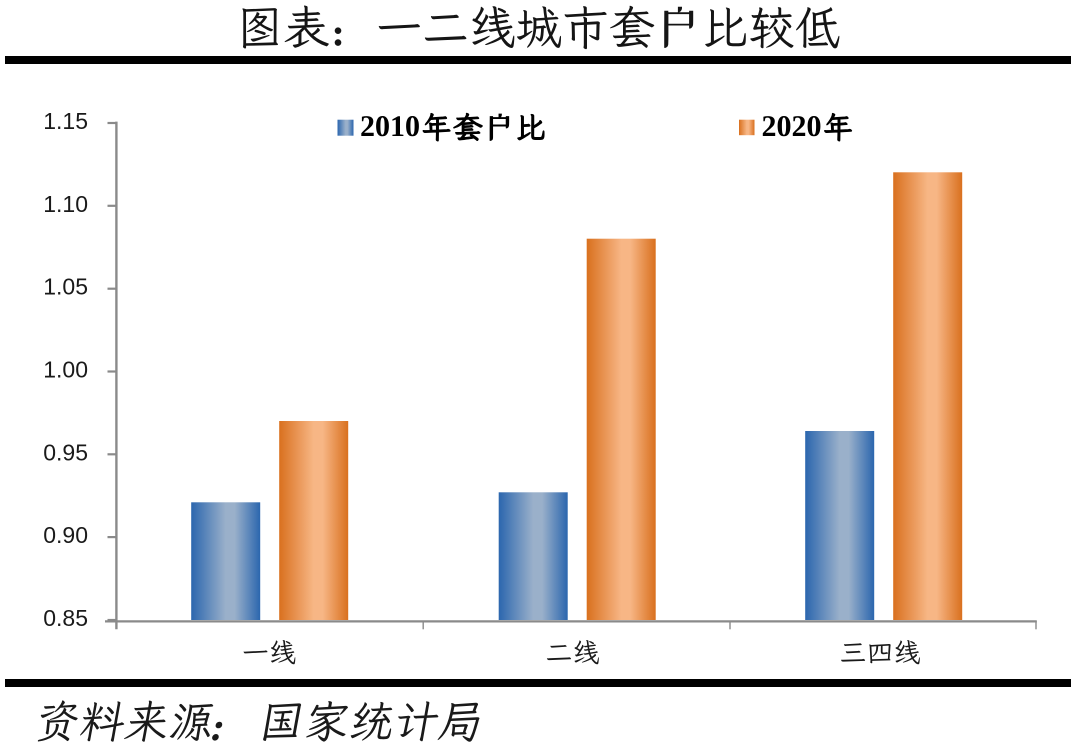  Describe the element at coordinates (65, 452) in the screenshot. I see `svg-text: 0.95` at that location.